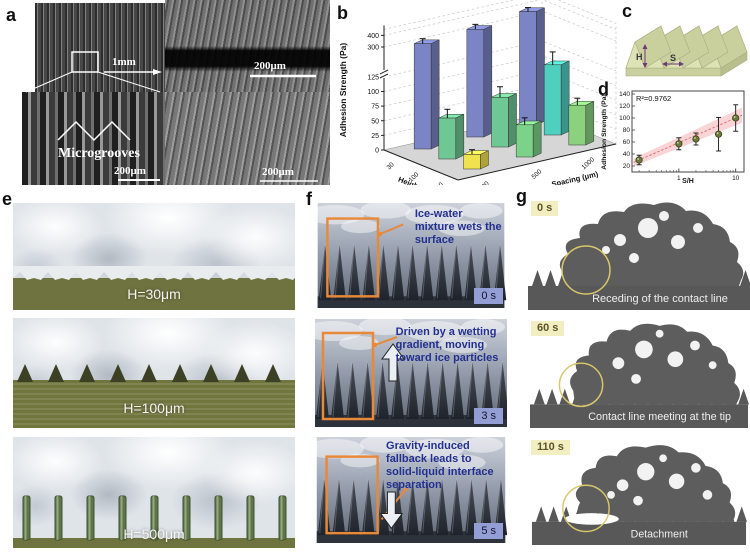  I want to click on svg-text:Contact line meeting at the ti: Contact line meeting at the tip, so click(659, 417).